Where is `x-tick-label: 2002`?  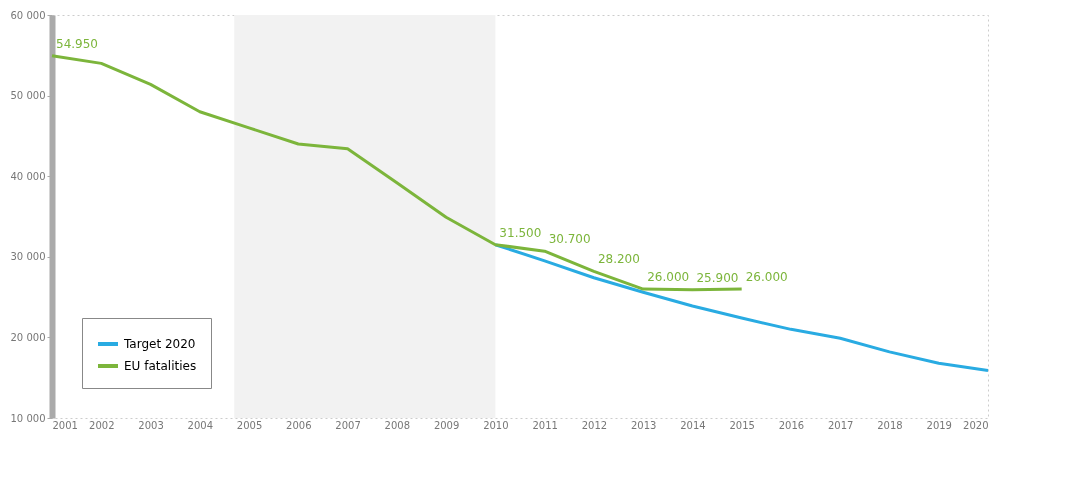
x-tick-label: 2002 is located at coordinates (102, 425).